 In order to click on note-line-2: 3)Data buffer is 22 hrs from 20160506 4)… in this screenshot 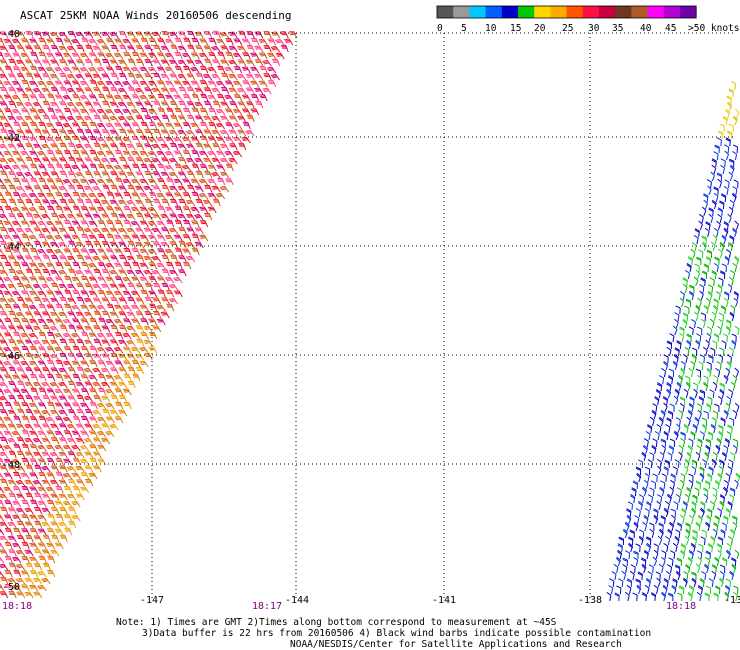, I will do `click(397, 633)`.